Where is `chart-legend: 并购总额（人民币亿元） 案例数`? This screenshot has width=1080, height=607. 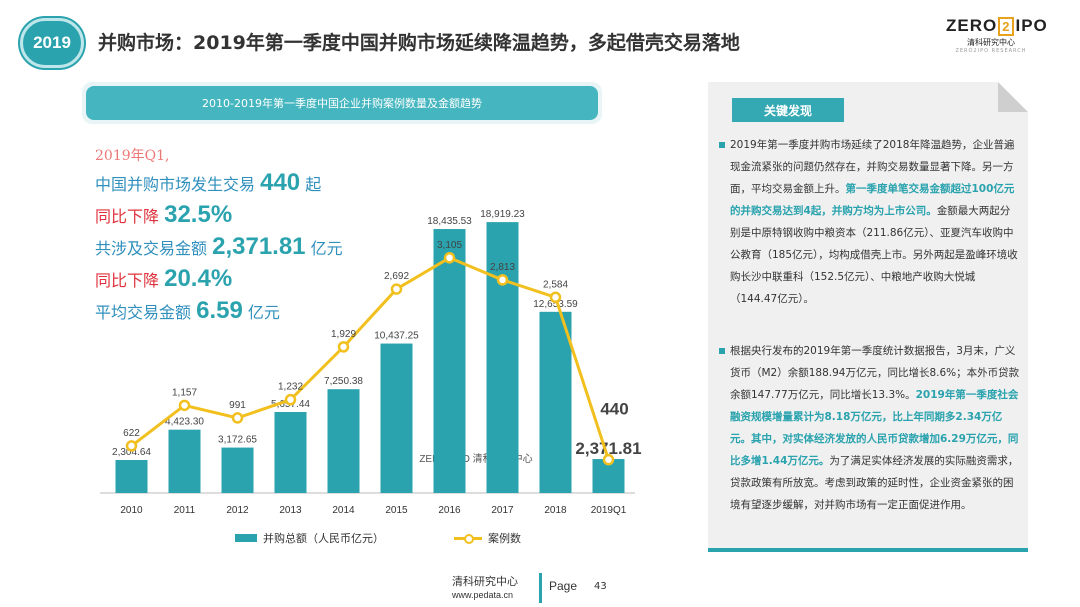
chart-legend: 并购总额（人民币亿元） 案例数 is located at coordinates (378, 538).